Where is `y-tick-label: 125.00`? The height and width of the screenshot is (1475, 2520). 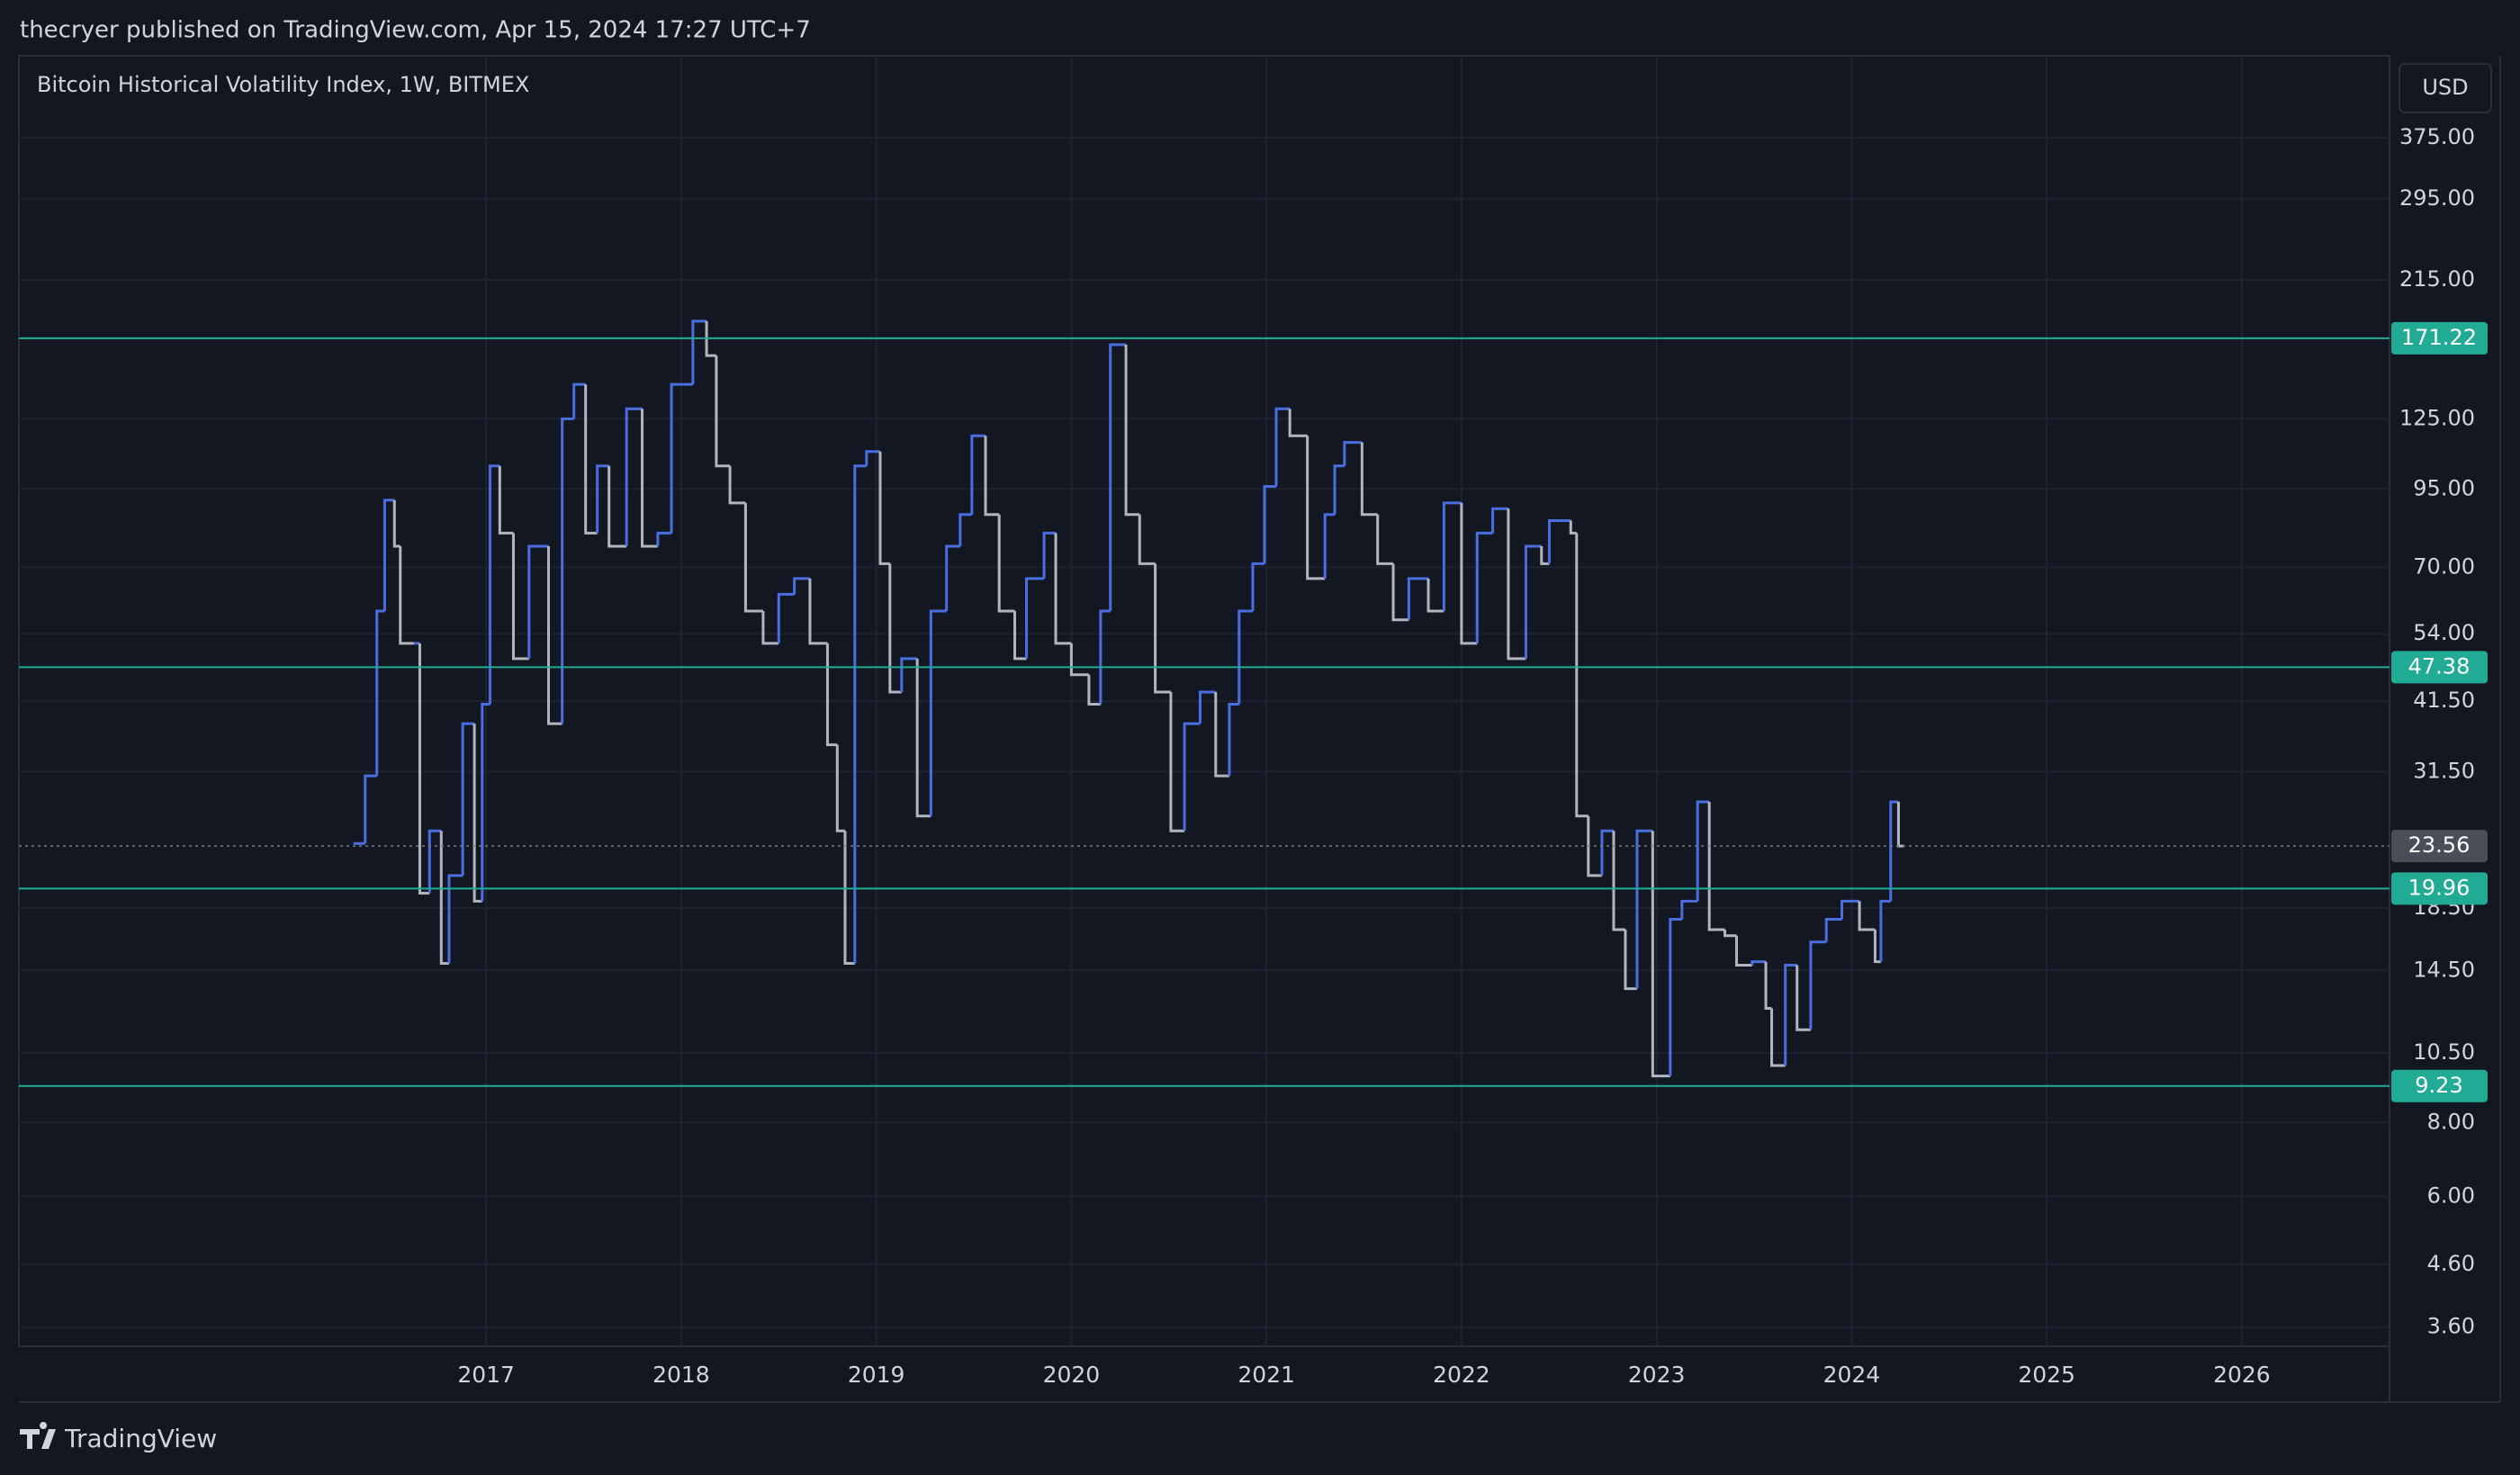 y-tick-label: 125.00 is located at coordinates (2437, 417).